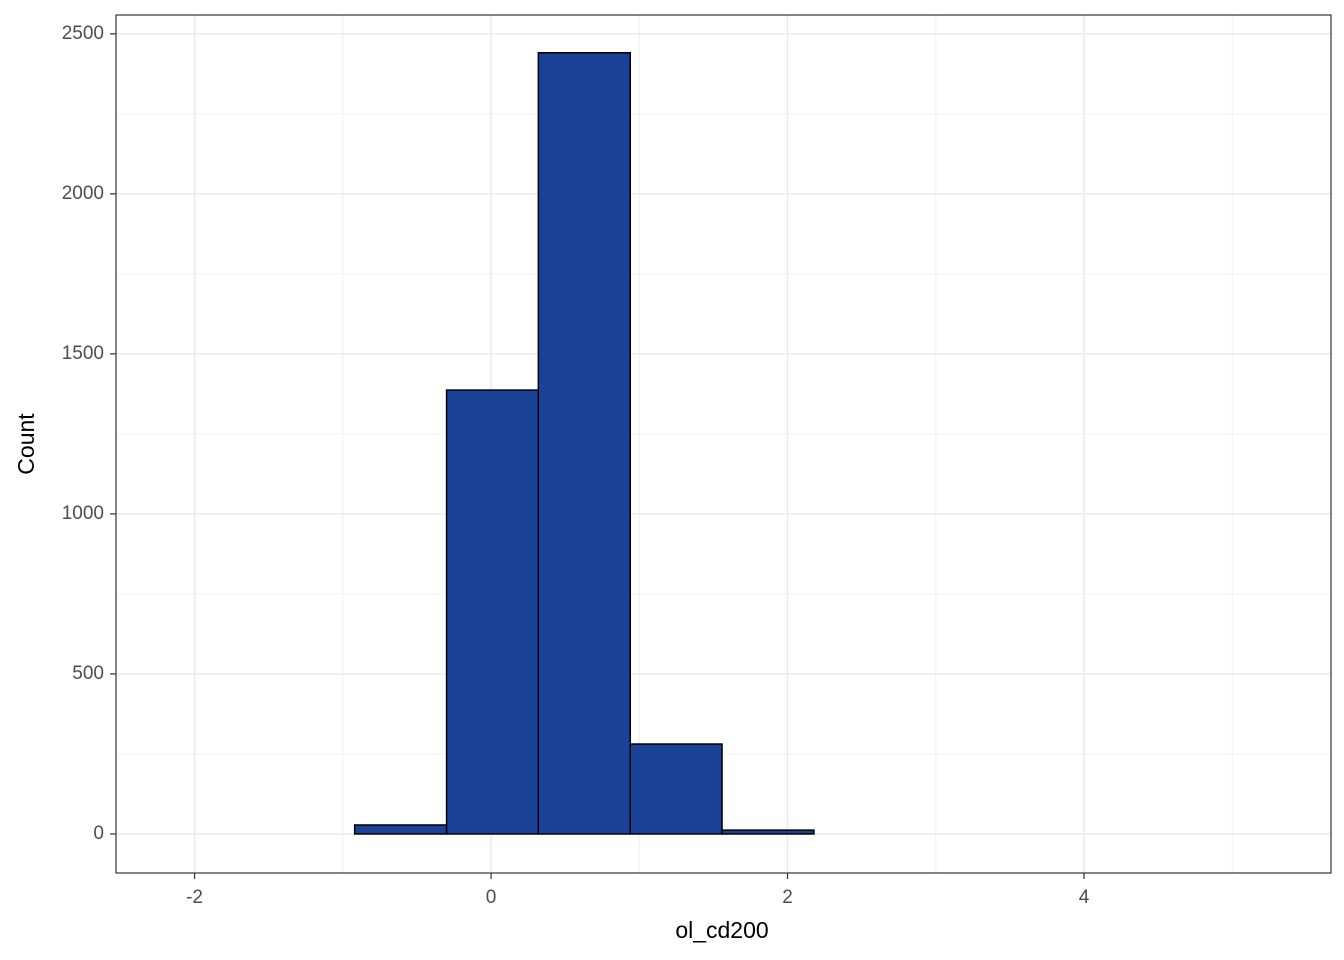 Image resolution: width=1344 pixels, height=960 pixels. I want to click on y-tick-label: 0, so click(98, 833).